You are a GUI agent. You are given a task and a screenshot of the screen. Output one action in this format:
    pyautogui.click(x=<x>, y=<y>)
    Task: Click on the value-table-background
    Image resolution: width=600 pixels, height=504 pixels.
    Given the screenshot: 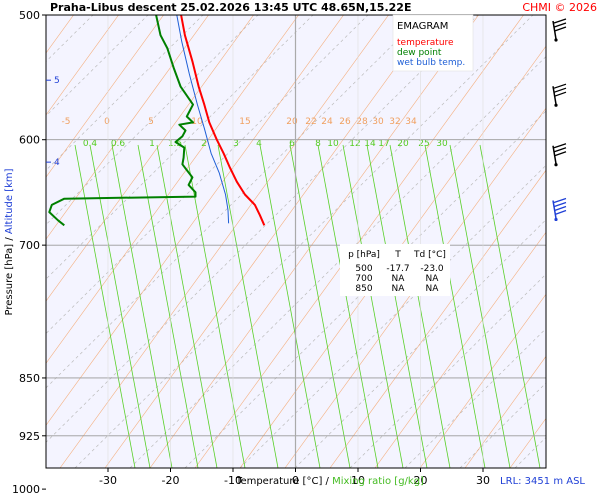 What is the action you would take?
    pyautogui.click(x=395, y=270)
    